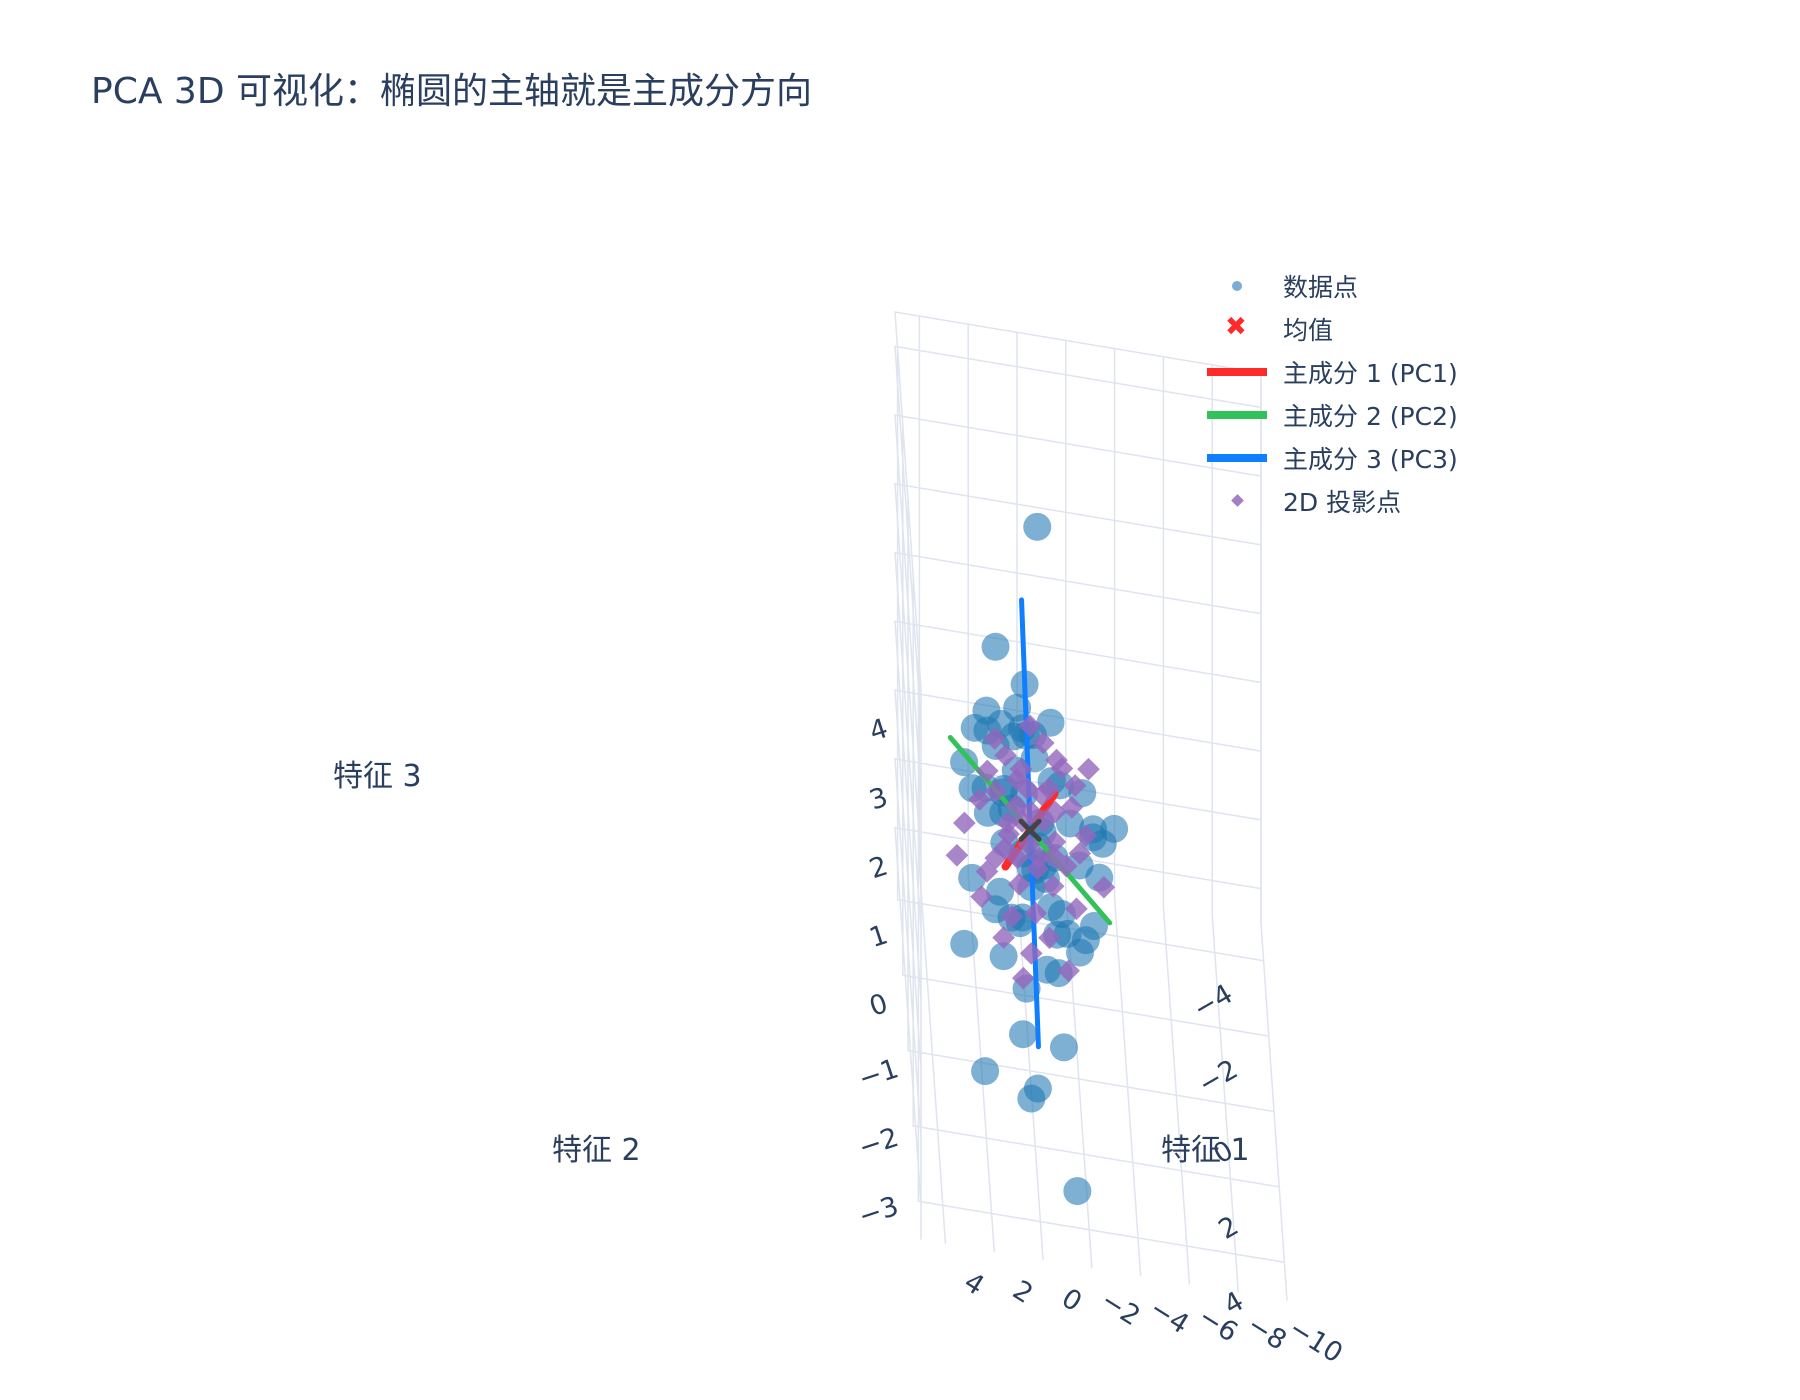  I want to click on axis-title-x: 特征 1, so click(1205, 1150).